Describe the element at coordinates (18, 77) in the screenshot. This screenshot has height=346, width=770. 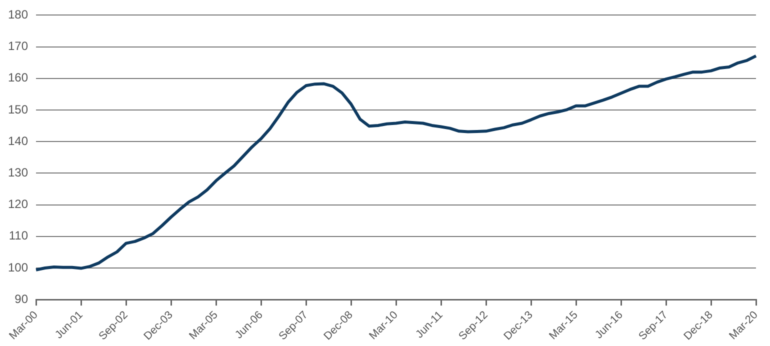
I see `y-tick-label: 160` at that location.